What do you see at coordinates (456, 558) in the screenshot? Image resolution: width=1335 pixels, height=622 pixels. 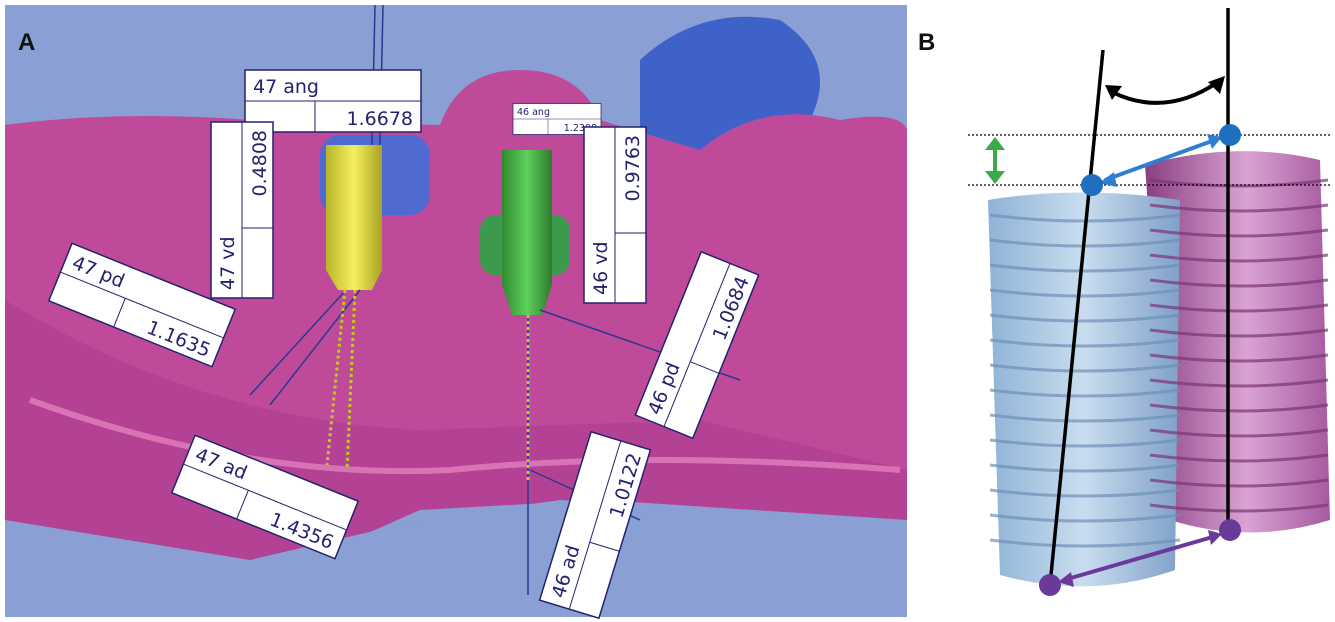 I see `bottom-bg` at bounding box center [456, 558].